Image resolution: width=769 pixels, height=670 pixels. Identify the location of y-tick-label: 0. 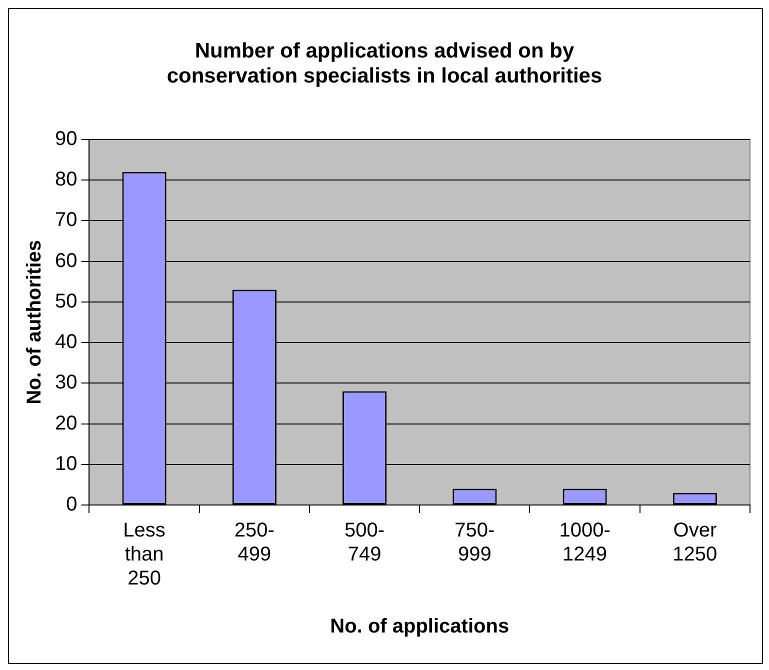
(72, 505).